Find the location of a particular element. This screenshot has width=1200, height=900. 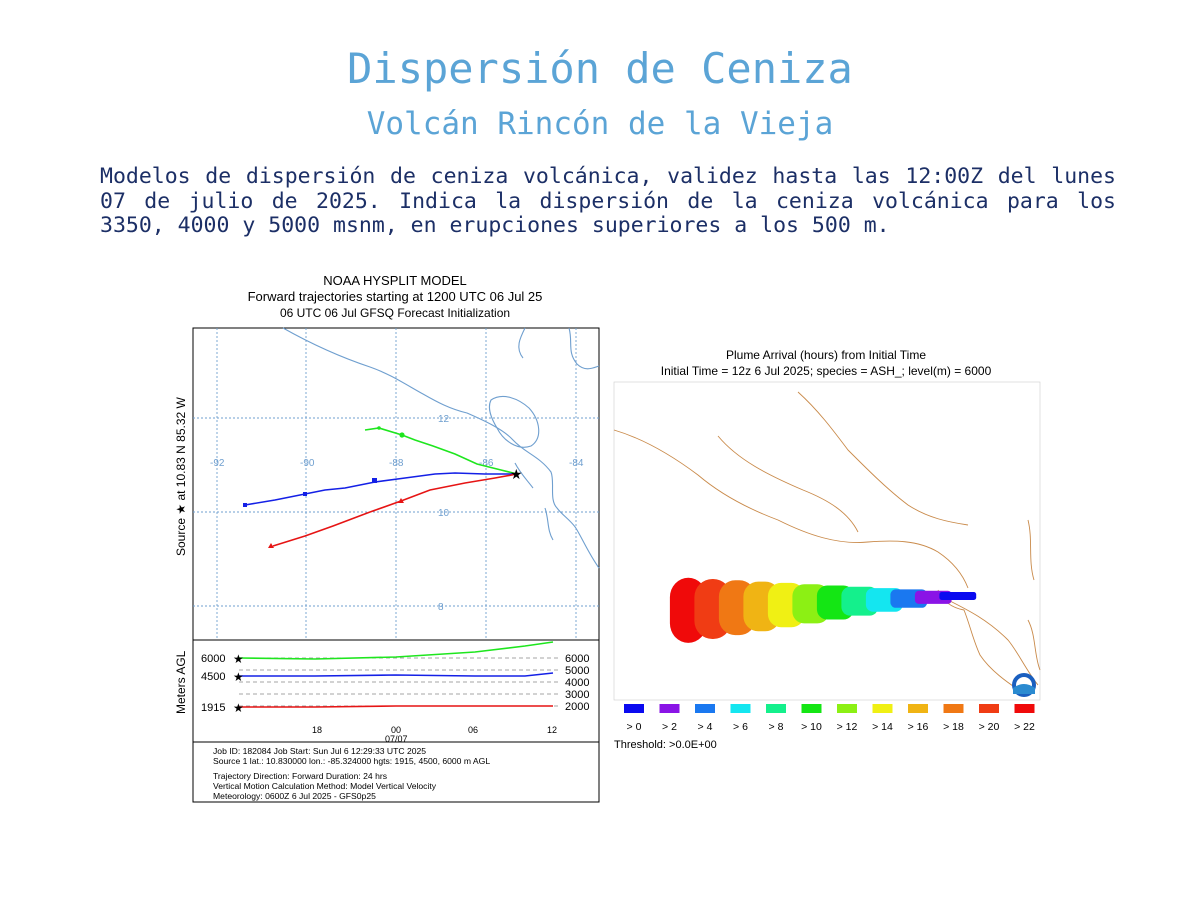

plume-map-frame is located at coordinates (827, 541).